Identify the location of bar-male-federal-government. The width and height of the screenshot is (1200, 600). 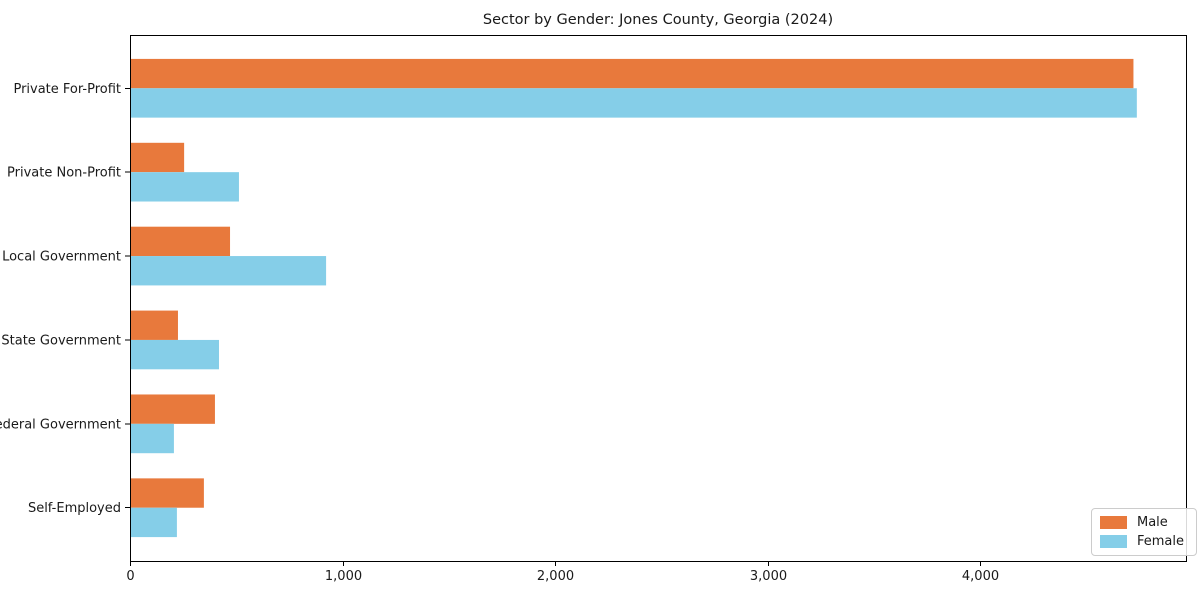
(173, 409).